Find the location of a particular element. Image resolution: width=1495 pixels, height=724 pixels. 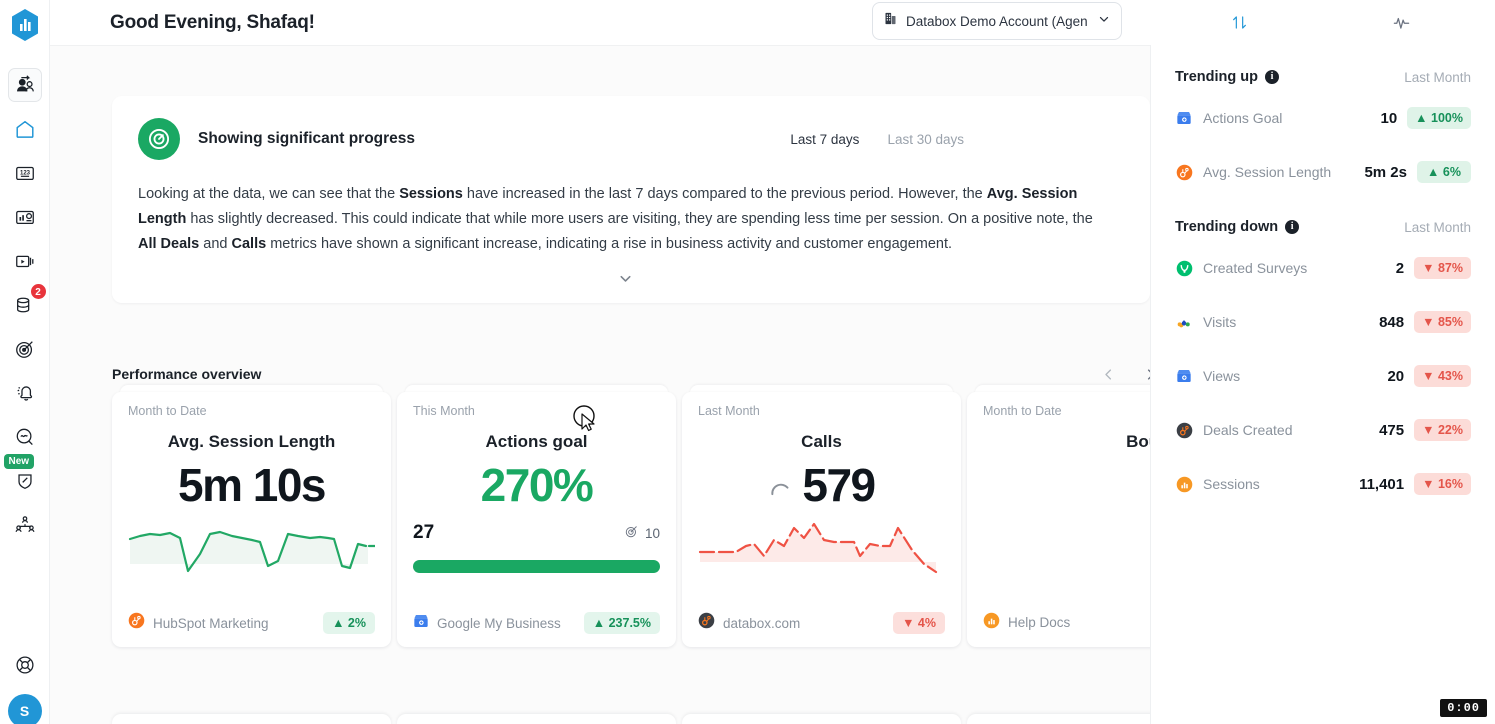

insight-bold-all-deals: All Deals is located at coordinates (169, 244).